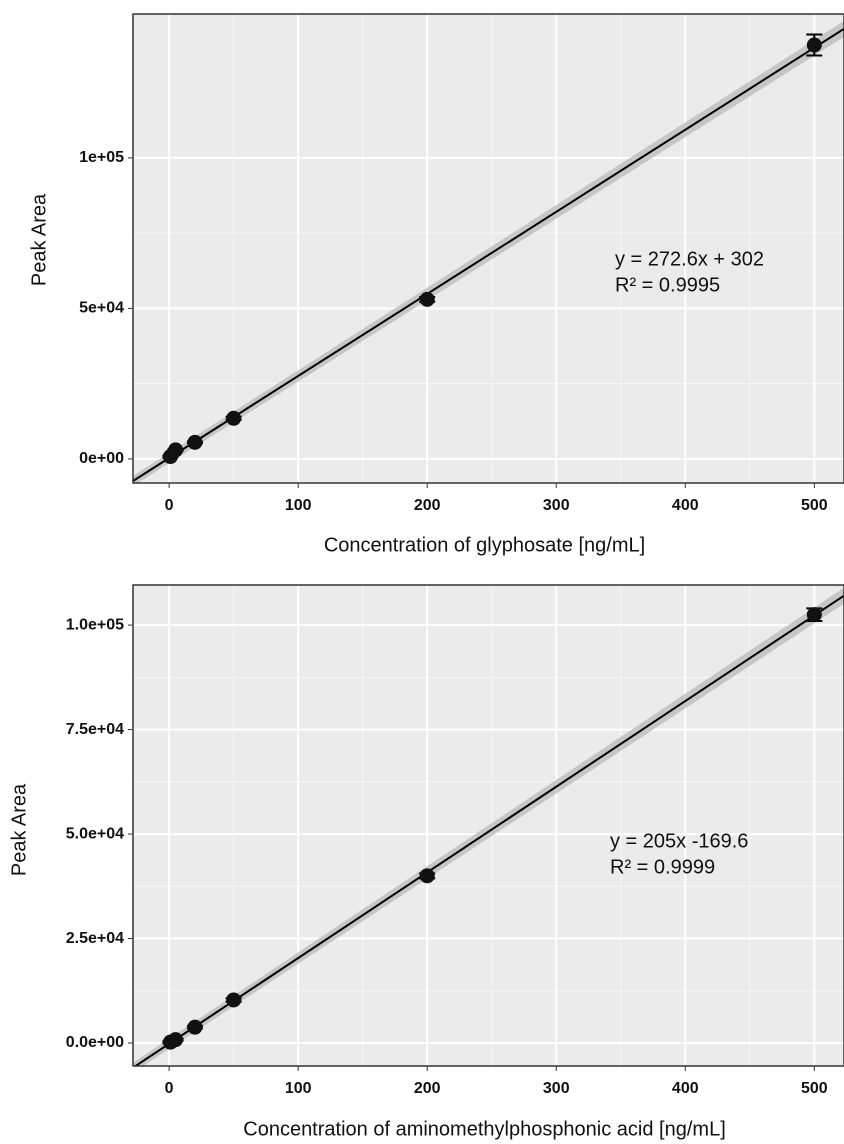  I want to click on y-tick-label: 5.0e+04, so click(95, 833).